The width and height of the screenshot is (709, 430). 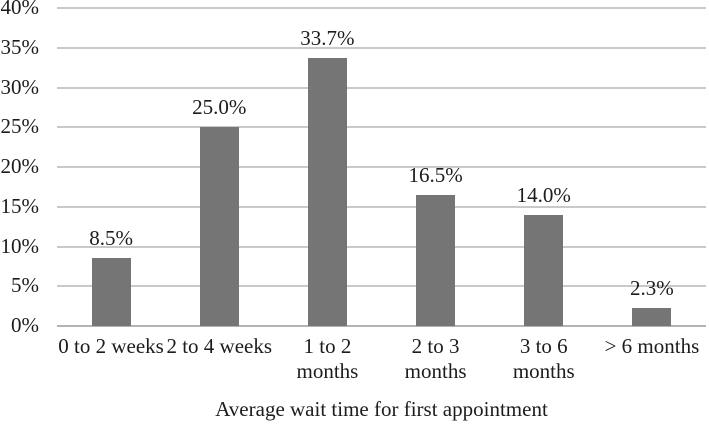 I want to click on bar-data-label: 8.5%, so click(x=111, y=238).